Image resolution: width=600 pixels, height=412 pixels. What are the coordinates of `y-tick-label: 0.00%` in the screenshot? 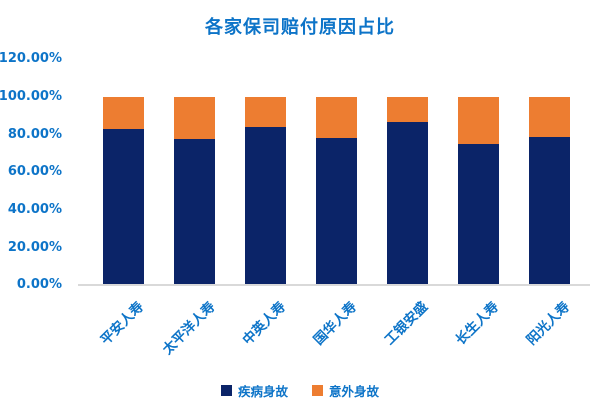 It's located at (39, 285).